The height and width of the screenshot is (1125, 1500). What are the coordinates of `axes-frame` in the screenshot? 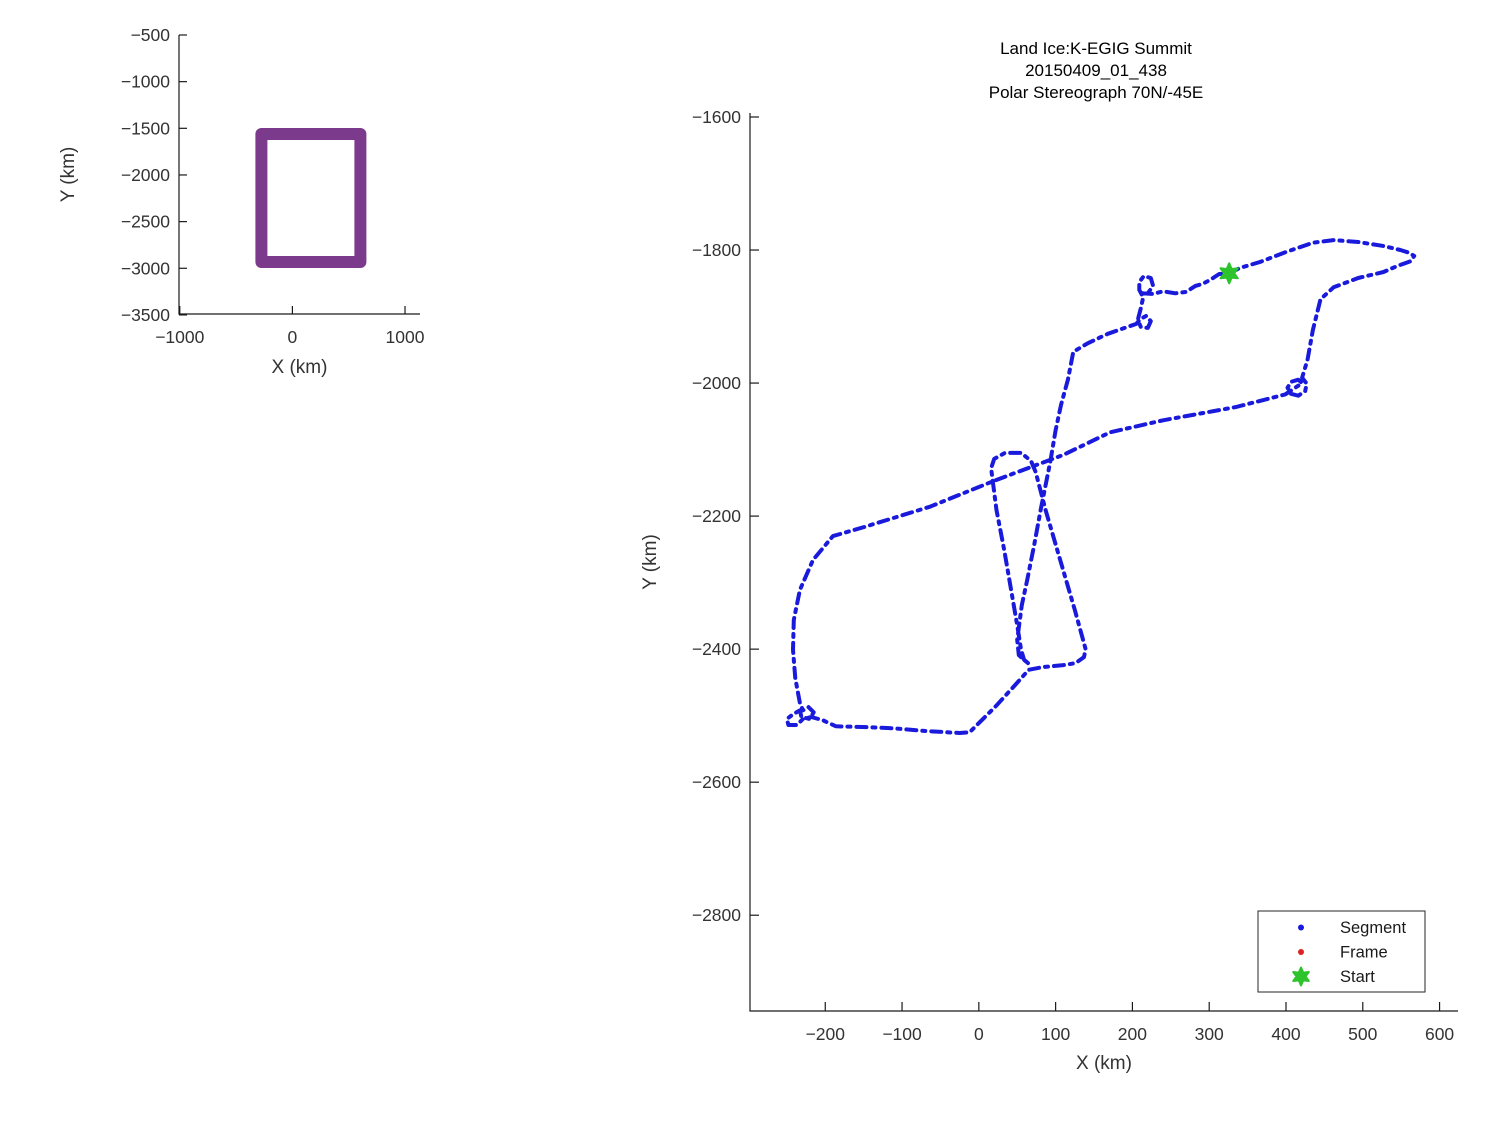 It's located at (299, 175).